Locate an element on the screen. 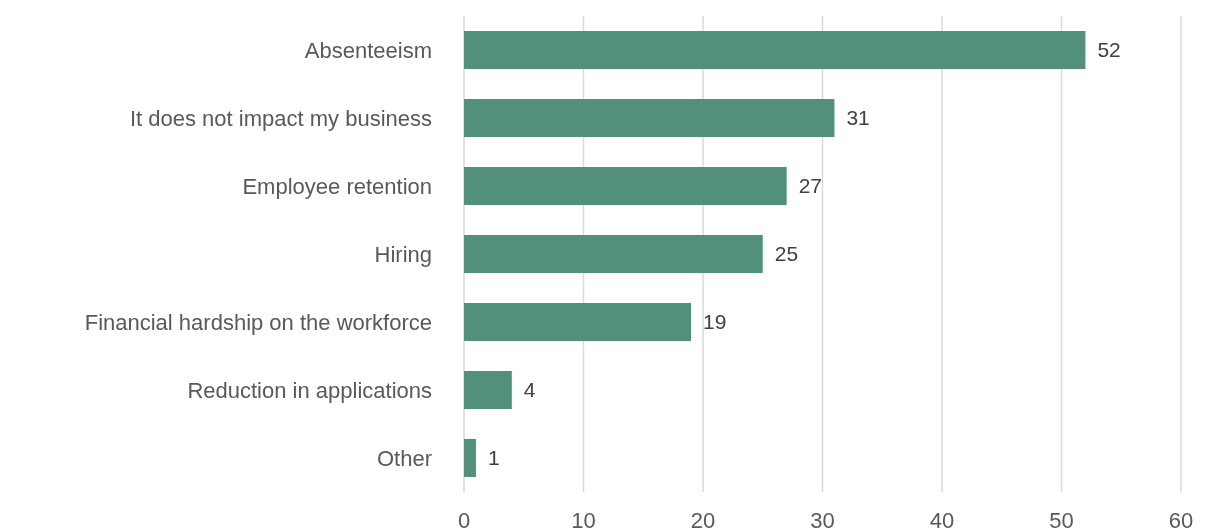  x-tick-label: 40 is located at coordinates (942, 519).